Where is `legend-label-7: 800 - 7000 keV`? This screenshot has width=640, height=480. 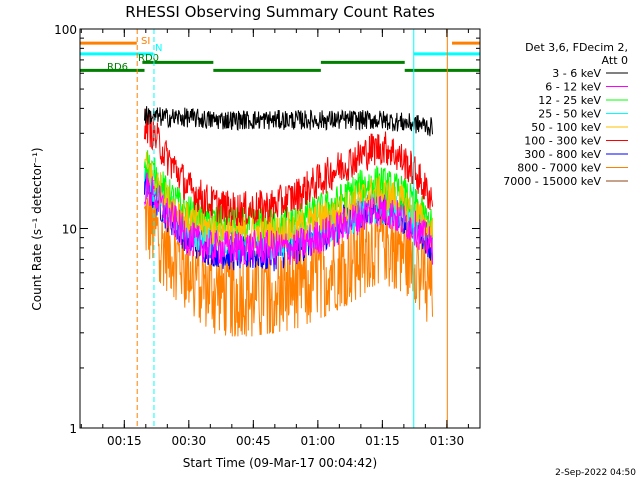 legend-label-7: 800 - 7000 keV is located at coordinates (559, 168).